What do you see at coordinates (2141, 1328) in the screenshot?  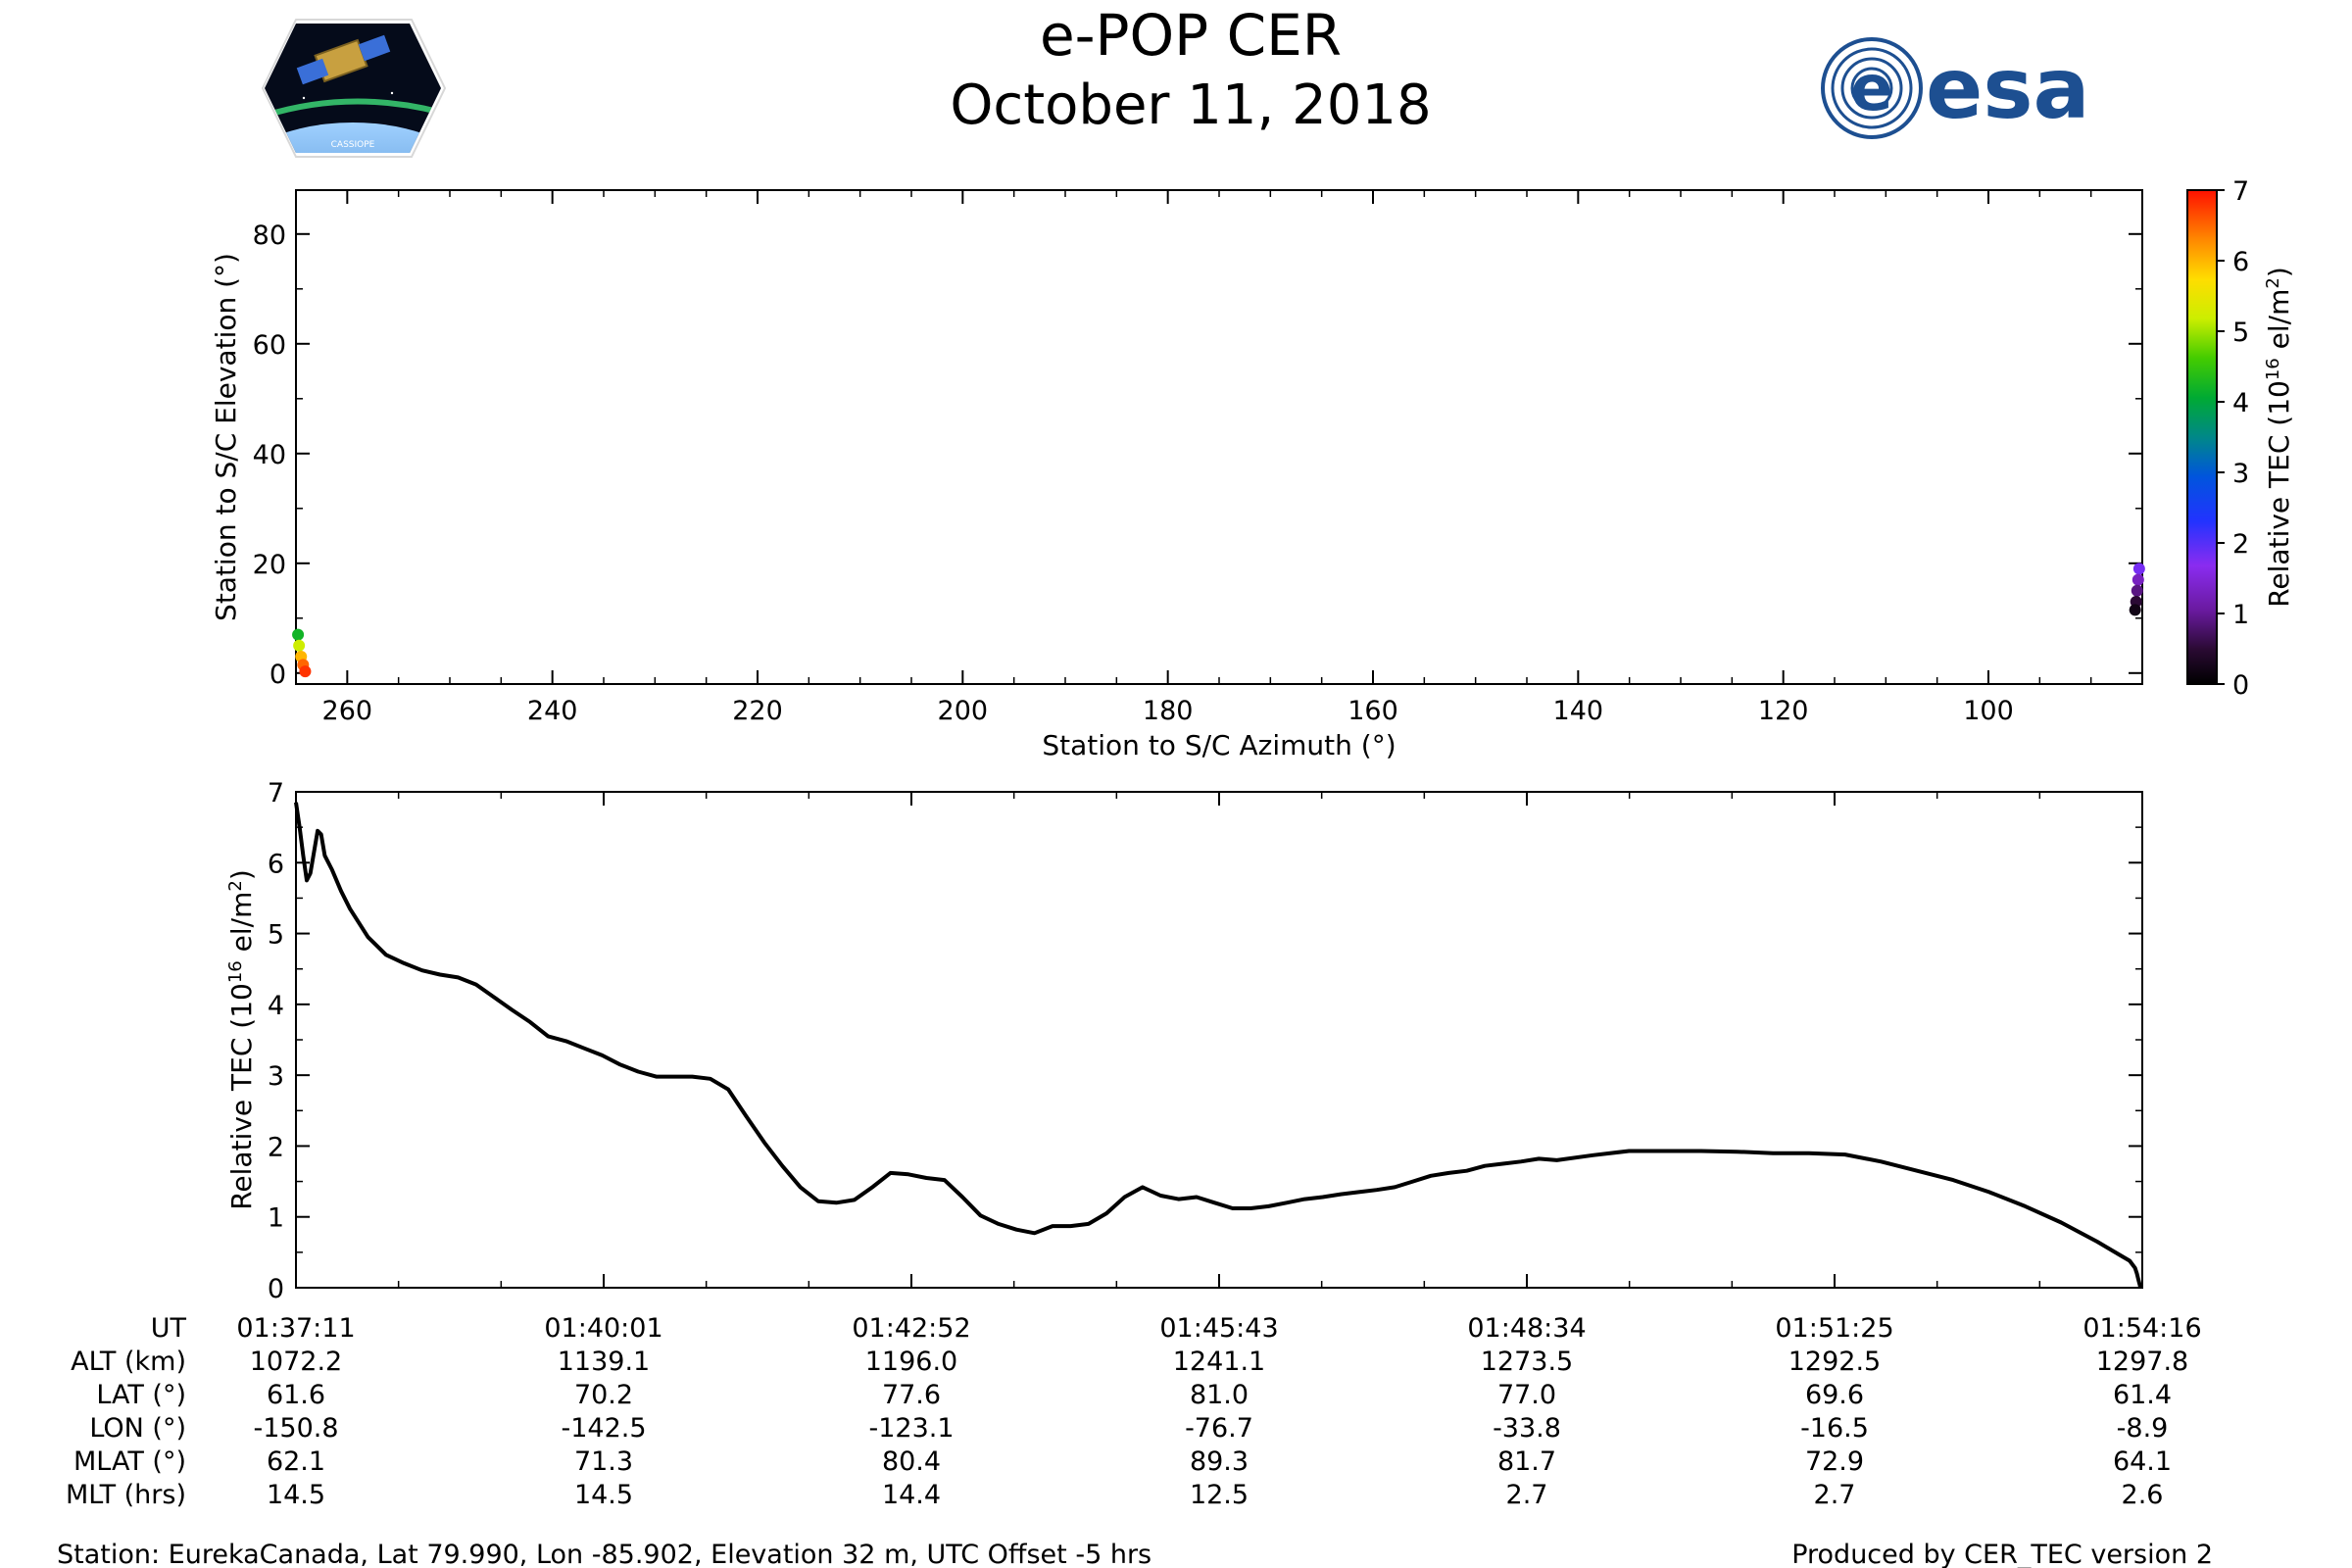 I see `orbit-cell: 01:54:16` at bounding box center [2141, 1328].